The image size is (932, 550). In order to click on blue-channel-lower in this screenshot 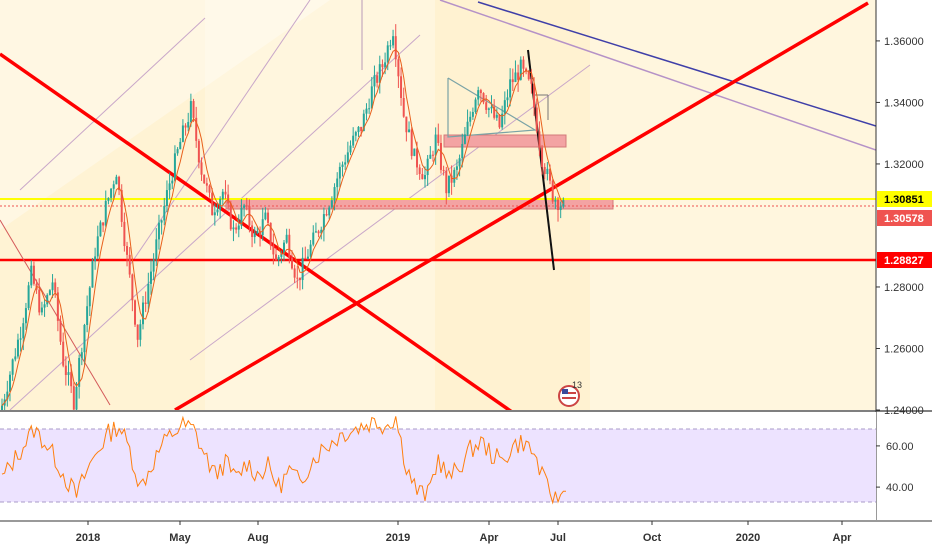, I will do `click(657, 75)`.